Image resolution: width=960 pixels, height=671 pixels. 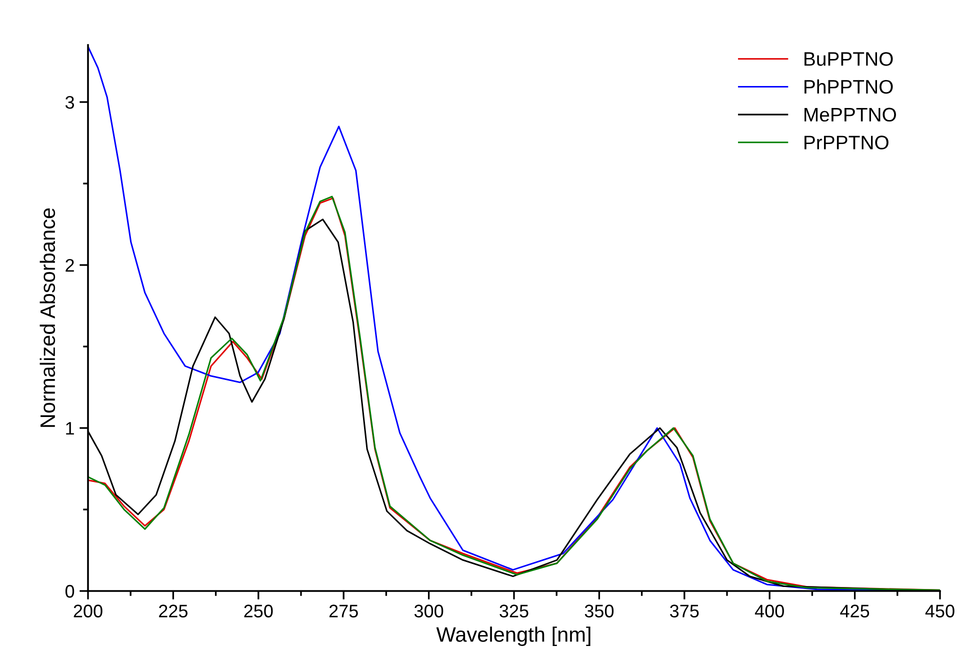 What do you see at coordinates (48, 317) in the screenshot?
I see `y-axis-title: Normalized Absorbance` at bounding box center [48, 317].